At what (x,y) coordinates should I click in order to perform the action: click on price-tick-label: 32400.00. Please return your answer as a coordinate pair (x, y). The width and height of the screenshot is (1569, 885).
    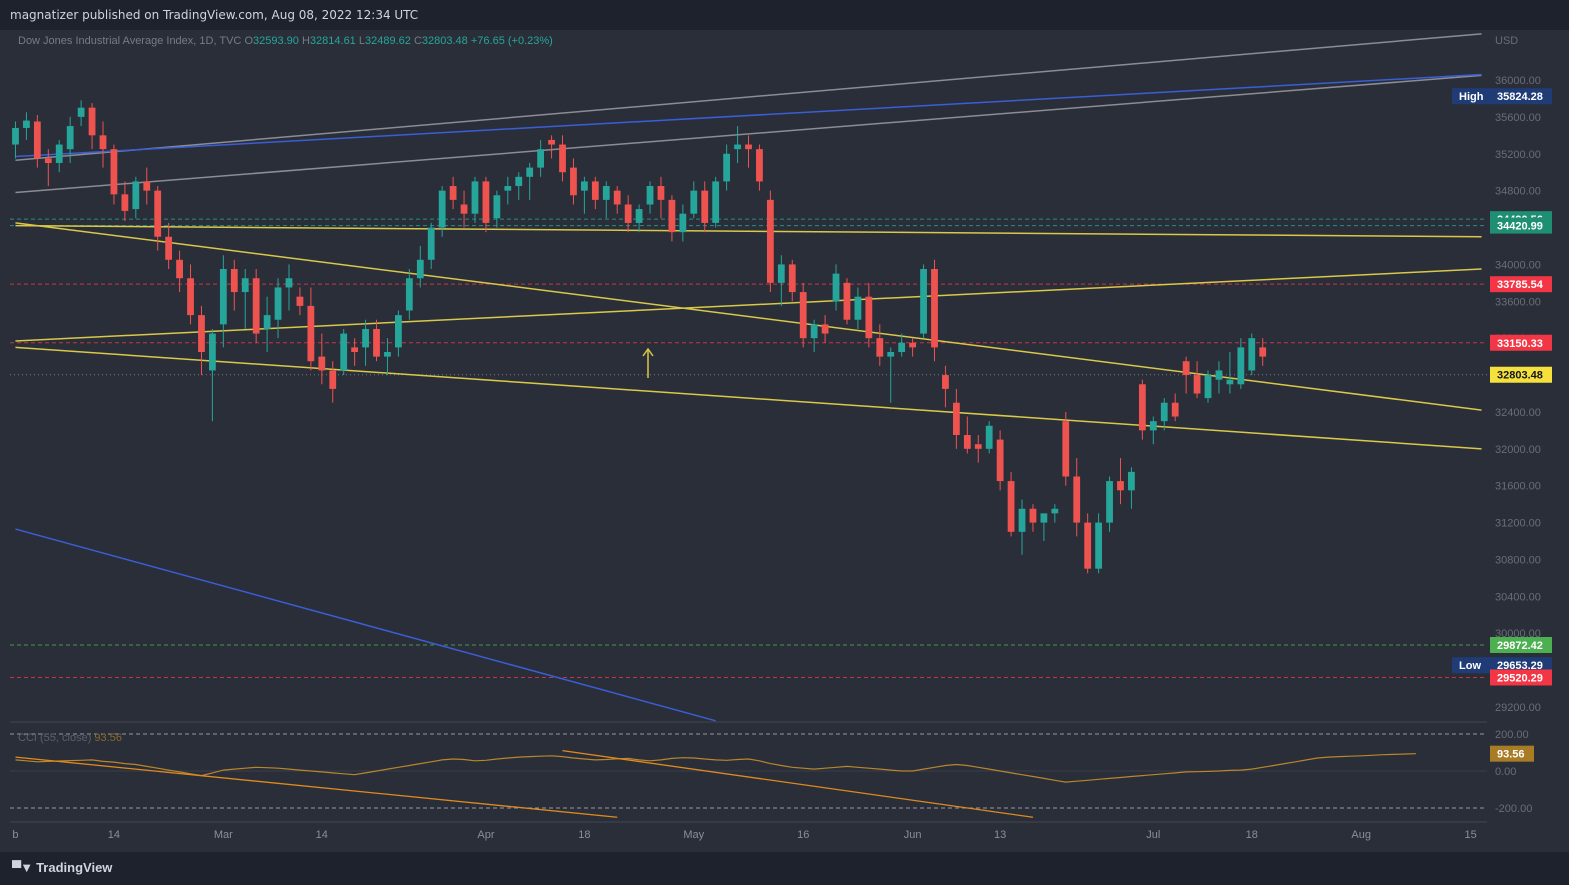
    Looking at the image, I should click on (1518, 413).